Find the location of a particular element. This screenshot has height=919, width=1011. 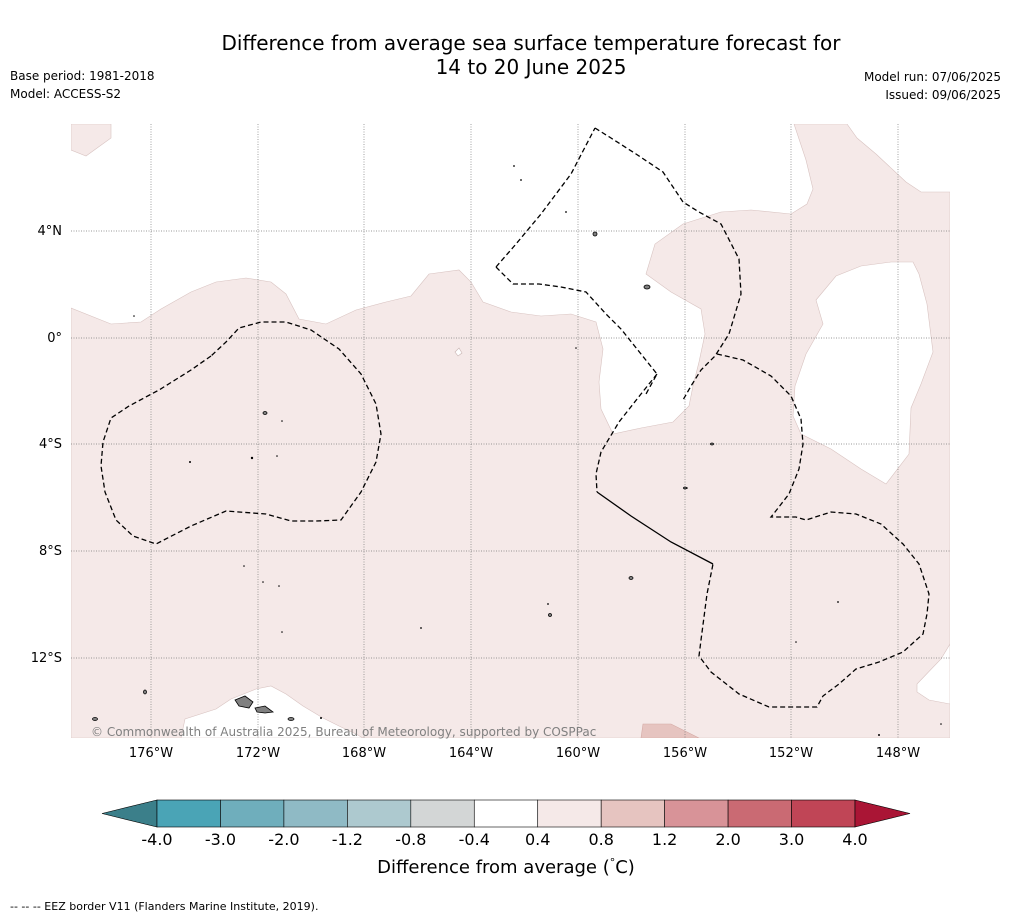

lat-label-0: 0° is located at coordinates (54, 338).